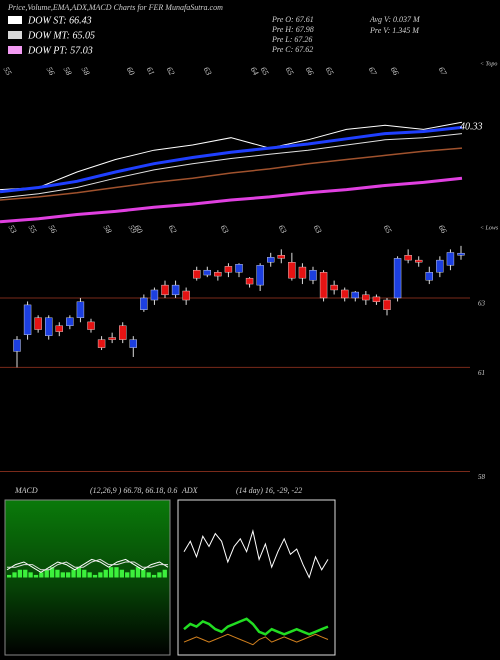 This screenshot has width=500, height=660. What do you see at coordinates (471, 126) in the screenshot?
I see `right-label: 40.33` at bounding box center [471, 126].